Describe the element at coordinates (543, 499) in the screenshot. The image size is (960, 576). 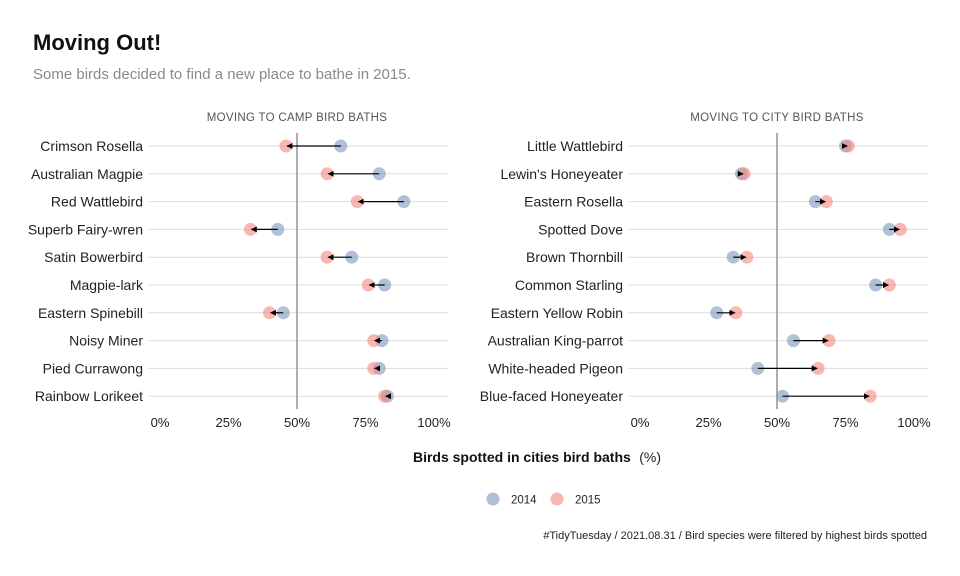
I see `legend: 2014 2015` at that location.